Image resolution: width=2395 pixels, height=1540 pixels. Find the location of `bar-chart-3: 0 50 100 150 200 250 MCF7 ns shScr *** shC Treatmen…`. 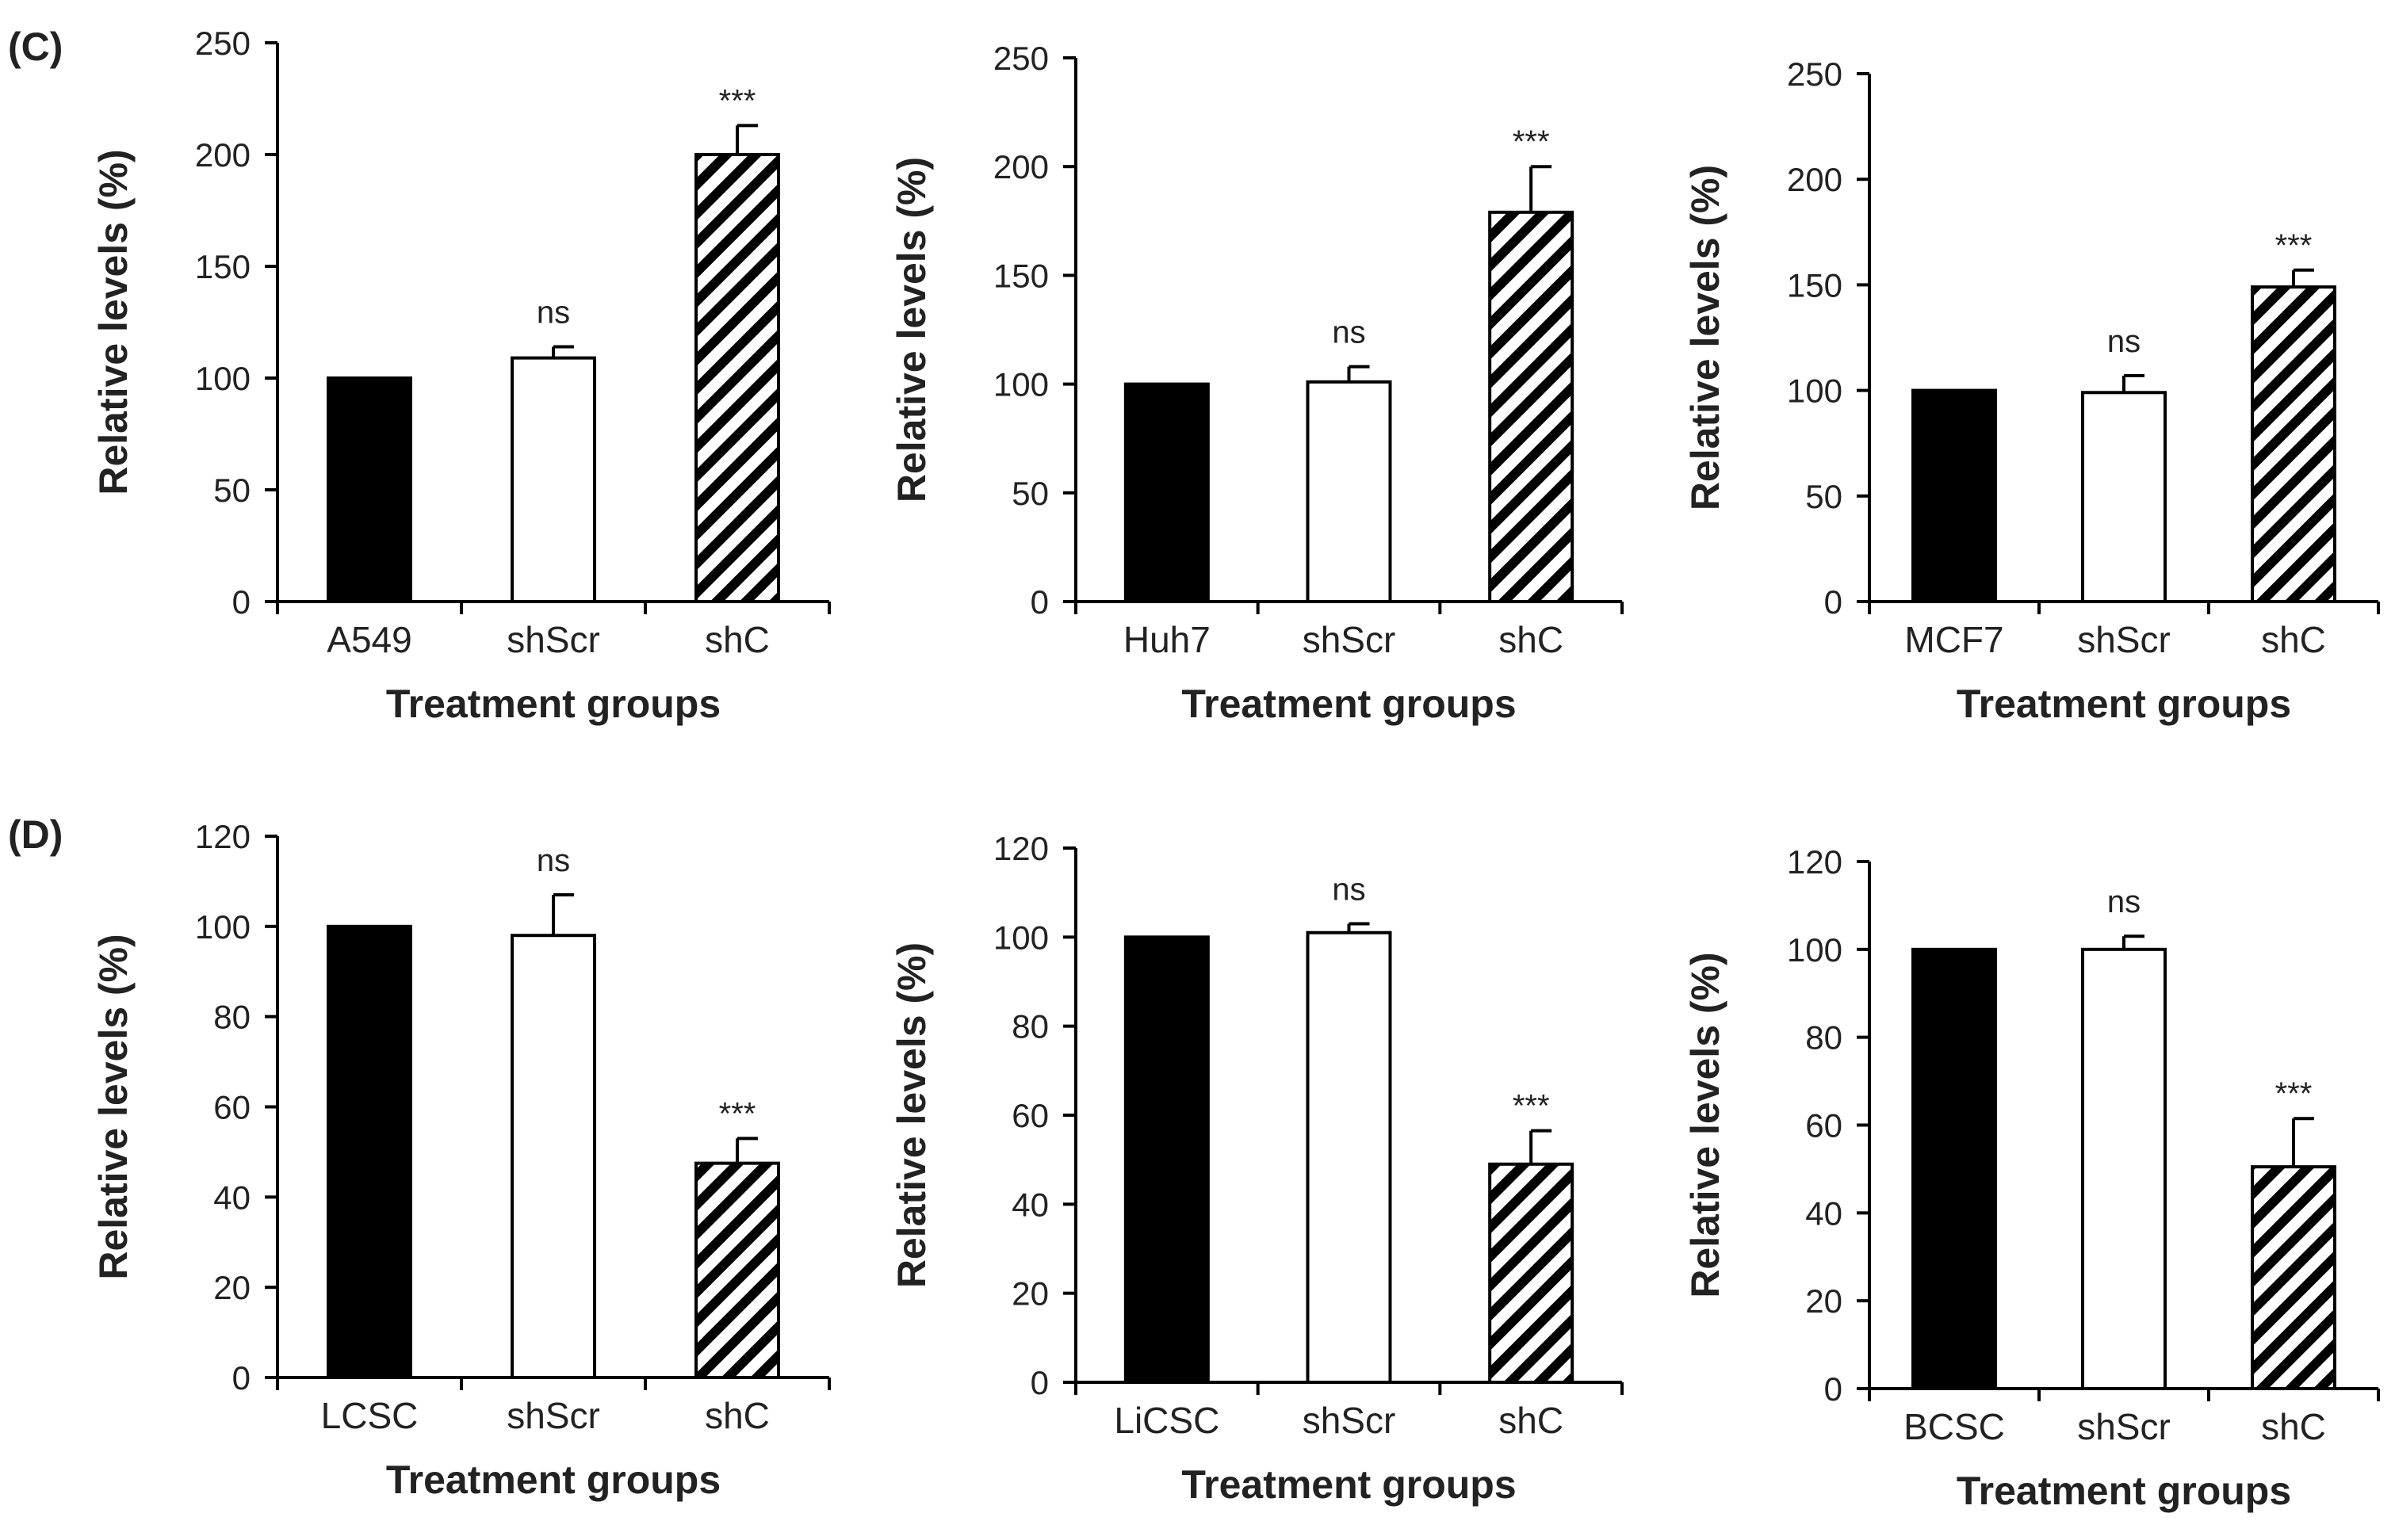

bar-chart-3: 0 50 100 150 200 250 MCF7 ns shScr *** shC Treatmen… is located at coordinates (2031, 390).